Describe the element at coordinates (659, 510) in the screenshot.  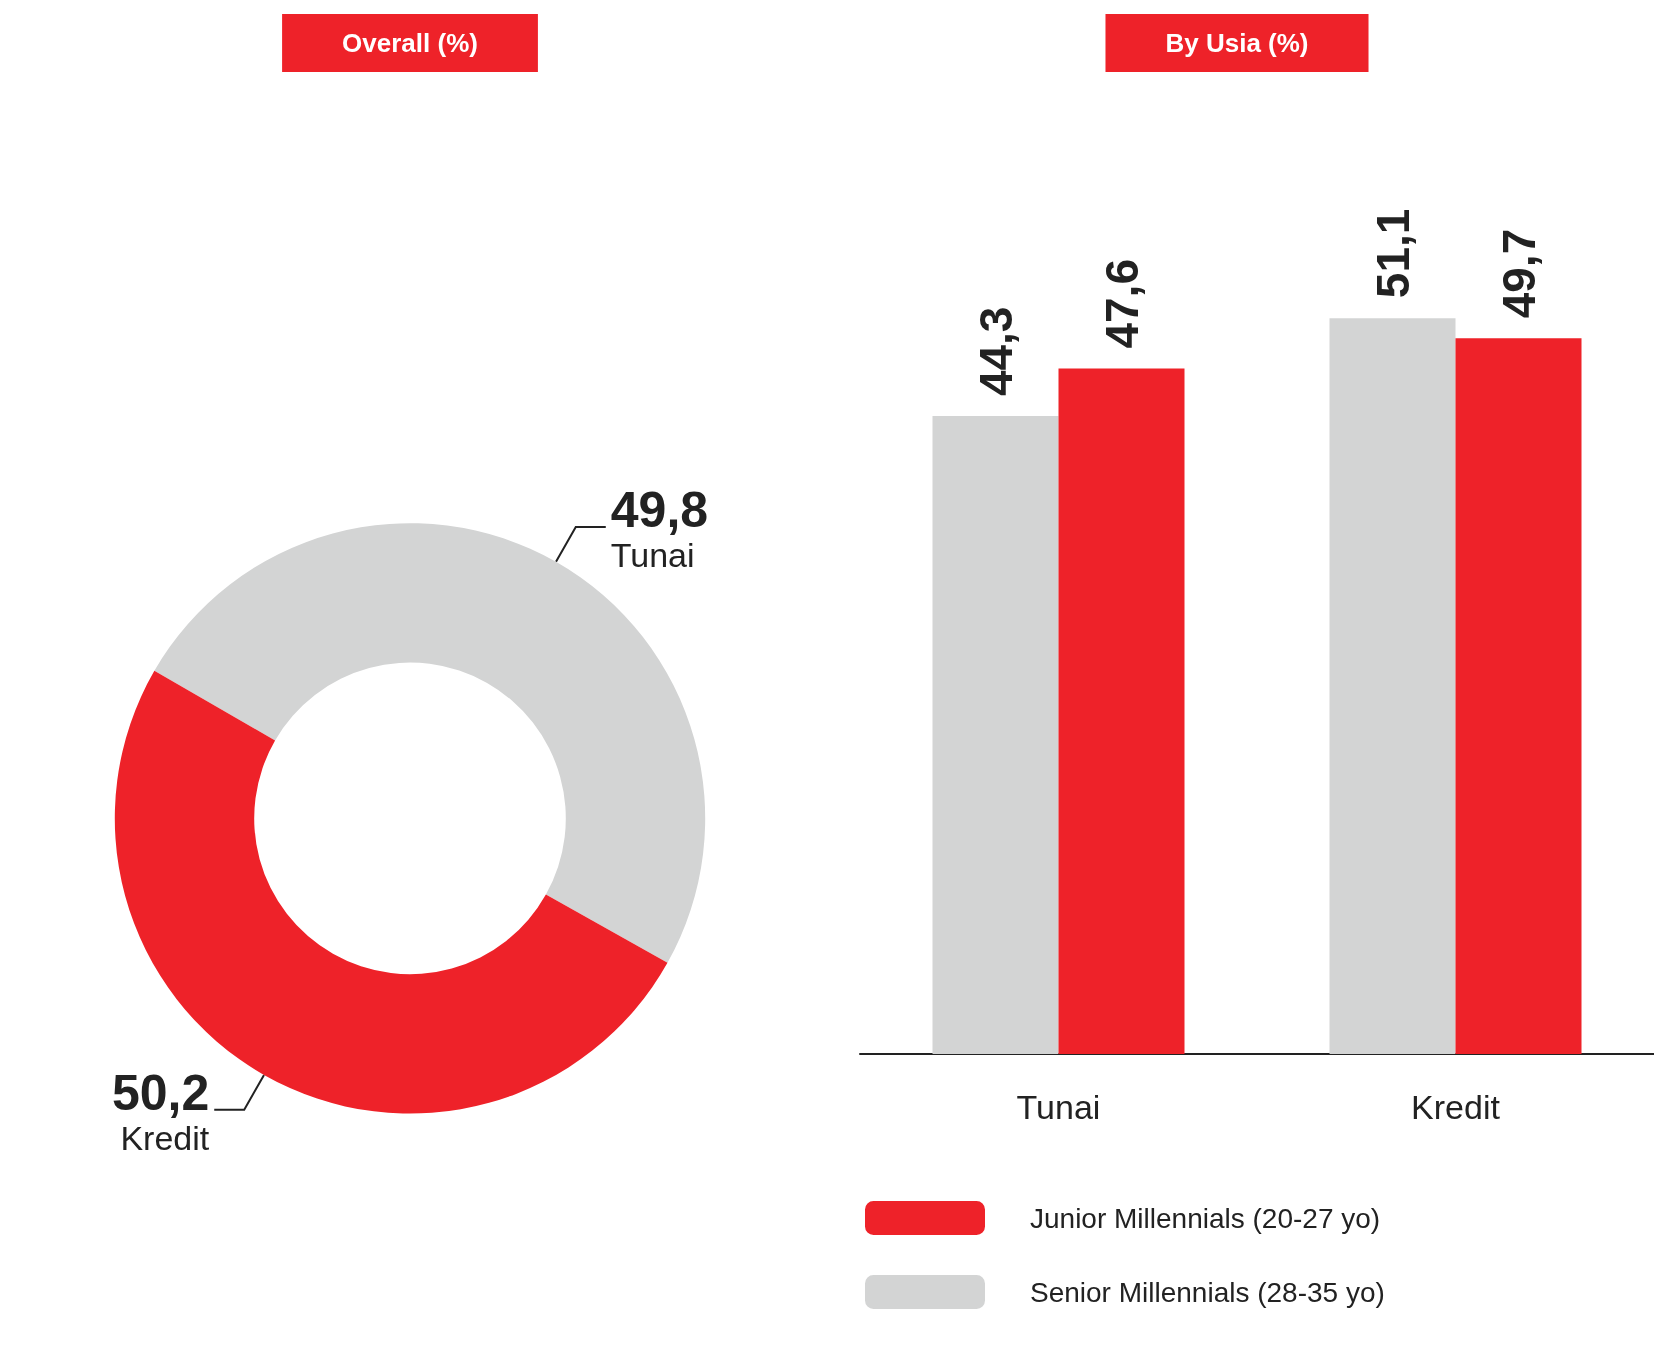
I see `data-label: 49,8` at that location.